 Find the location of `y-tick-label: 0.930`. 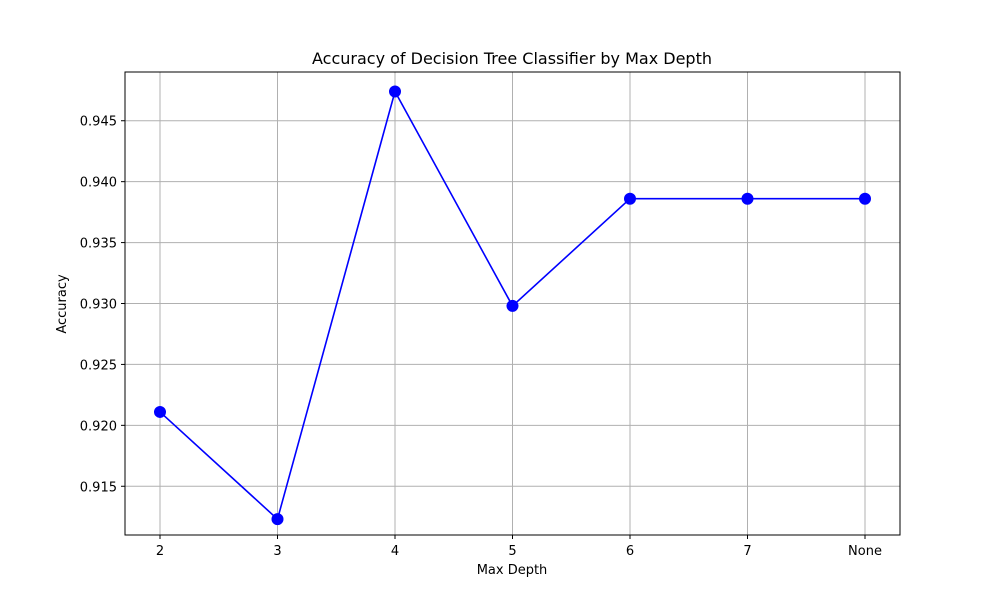

y-tick-label: 0.930 is located at coordinates (98, 305).